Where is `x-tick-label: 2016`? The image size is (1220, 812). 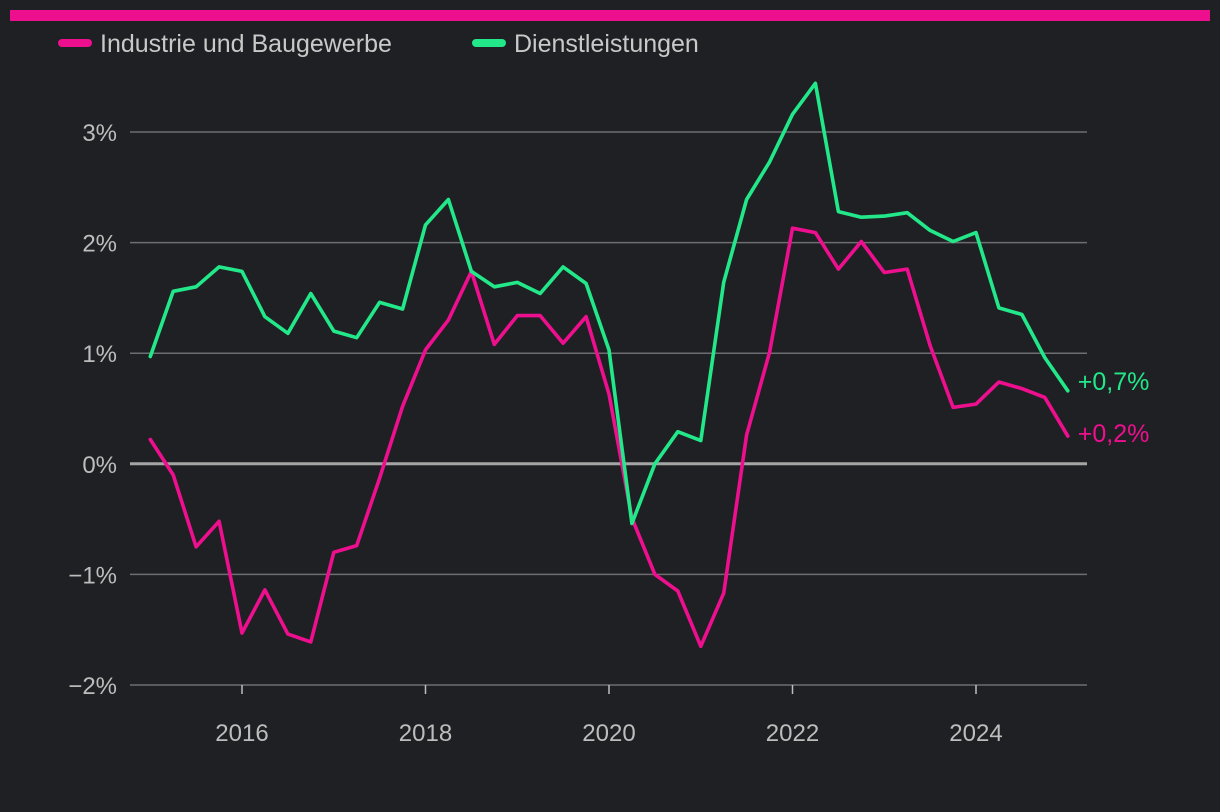
x-tick-label: 2016 is located at coordinates (241, 733).